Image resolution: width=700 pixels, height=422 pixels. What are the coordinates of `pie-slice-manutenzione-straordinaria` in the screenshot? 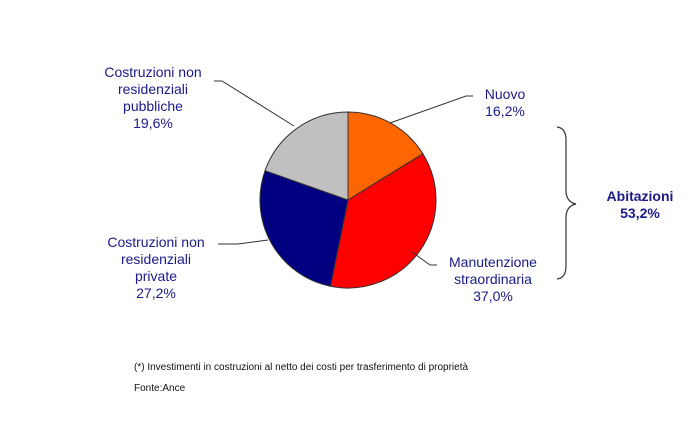 It's located at (383, 221).